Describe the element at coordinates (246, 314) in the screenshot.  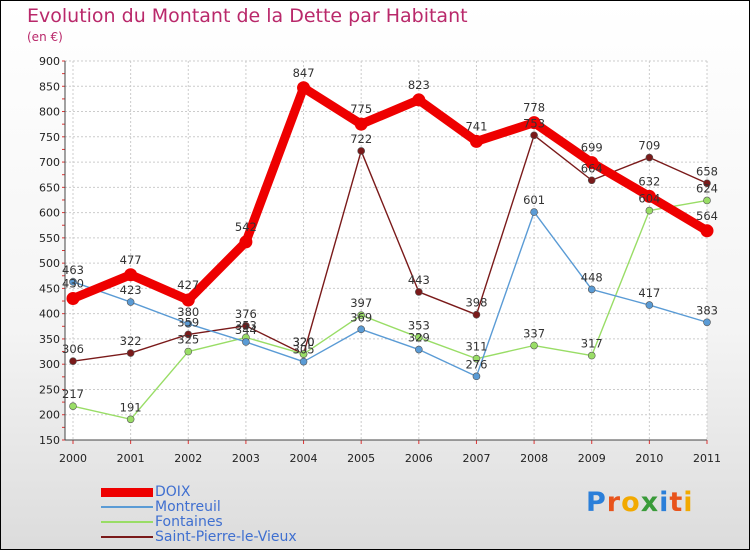
I see `data-label: 376` at that location.